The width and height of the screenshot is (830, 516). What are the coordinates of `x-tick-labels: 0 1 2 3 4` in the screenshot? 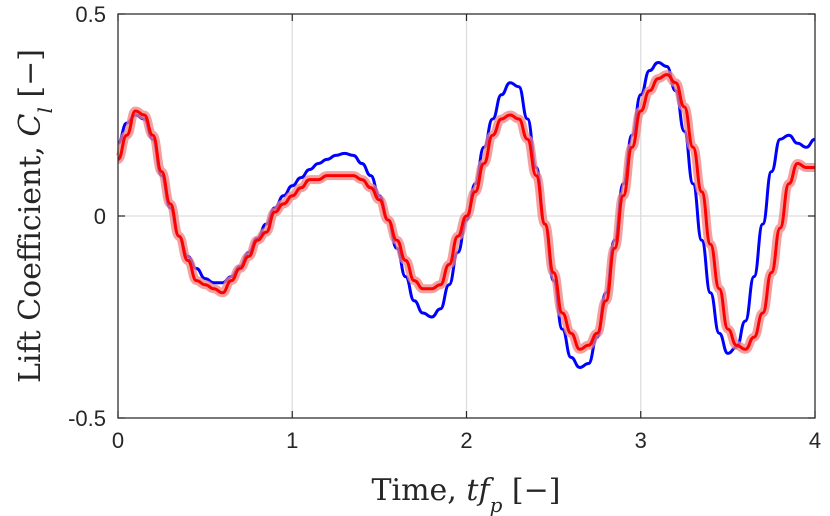 It's located at (466, 440).